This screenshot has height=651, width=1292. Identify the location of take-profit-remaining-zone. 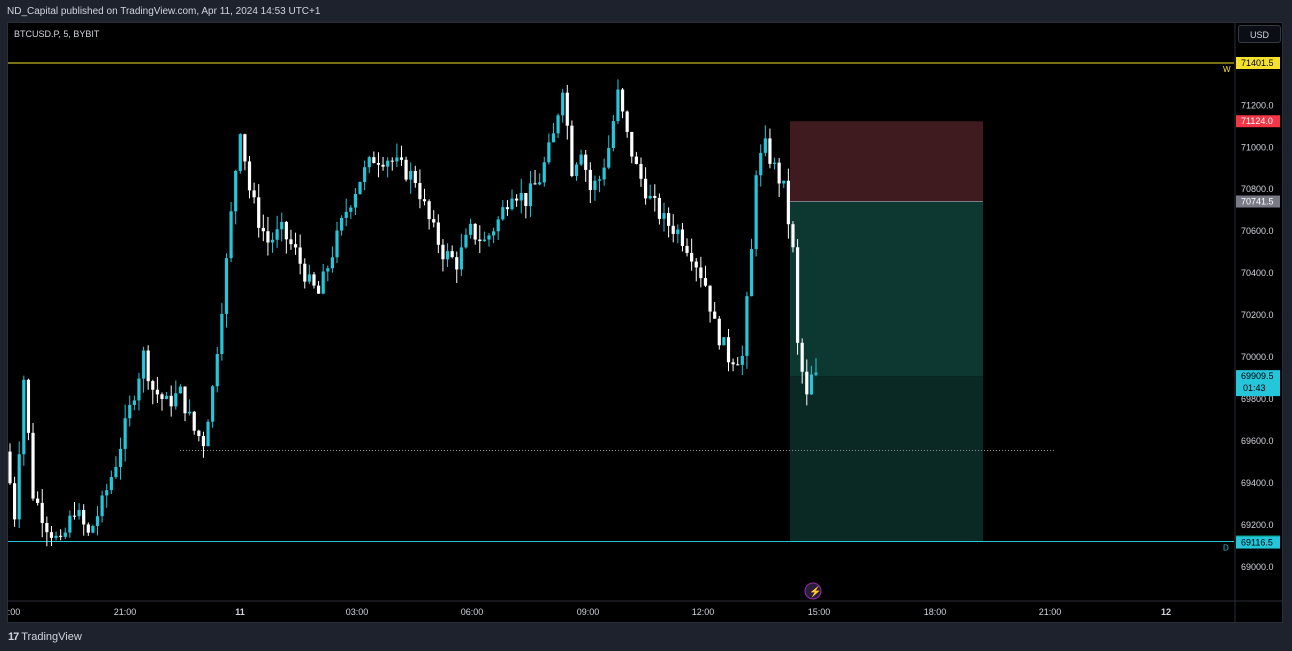
(886, 459).